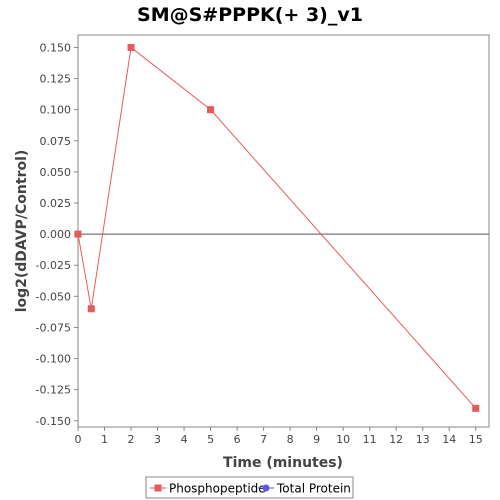 Image resolution: width=500 pixels, height=500 pixels. I want to click on legend-label: Phosphopeptide, so click(217, 489).